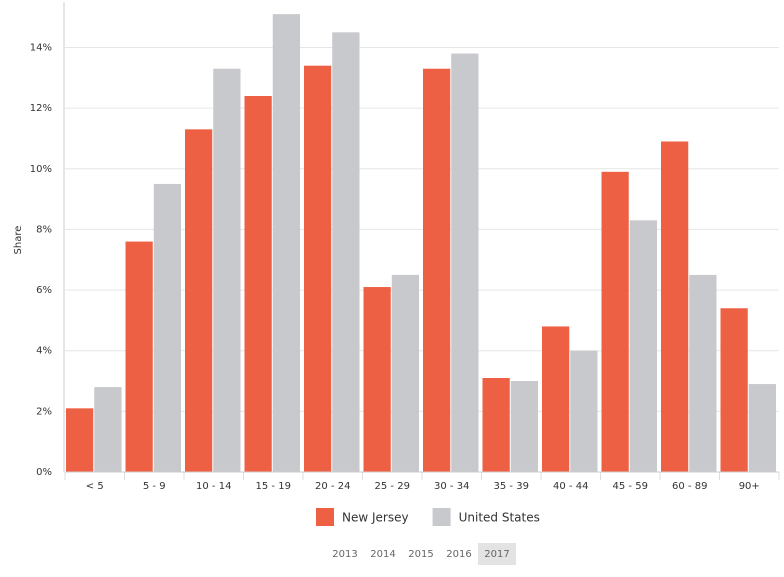 Image resolution: width=784 pixels, height=577 pixels. Describe the element at coordinates (749, 486) in the screenshot. I see `x-tick-label: 90+` at that location.